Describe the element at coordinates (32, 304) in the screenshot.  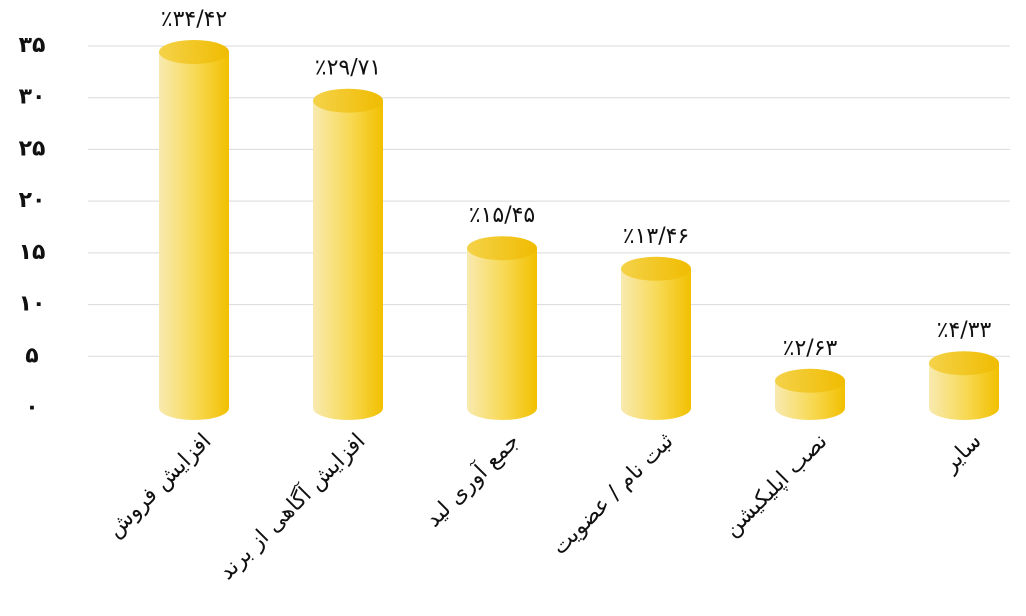
I see `y-tick-label: ۱۰` at that location.